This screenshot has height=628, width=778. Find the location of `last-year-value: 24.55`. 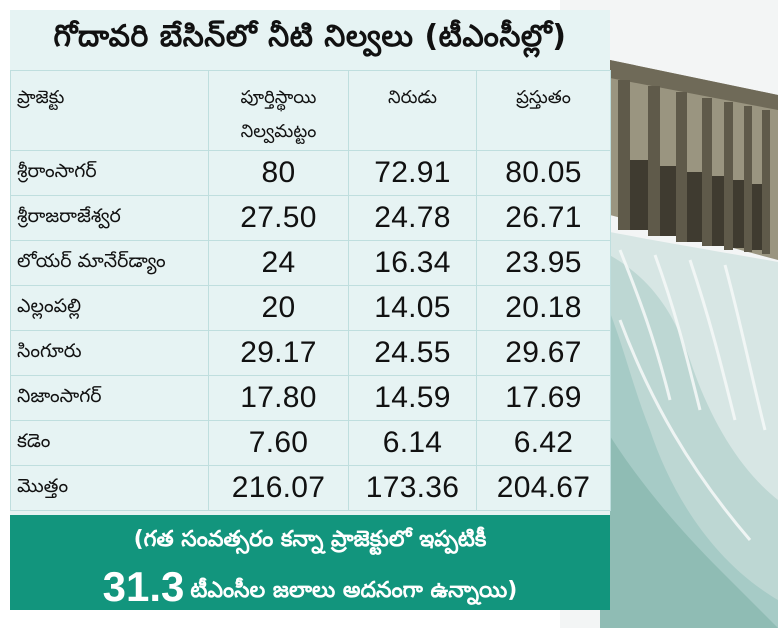

last-year-value: 24.55 is located at coordinates (412, 353).